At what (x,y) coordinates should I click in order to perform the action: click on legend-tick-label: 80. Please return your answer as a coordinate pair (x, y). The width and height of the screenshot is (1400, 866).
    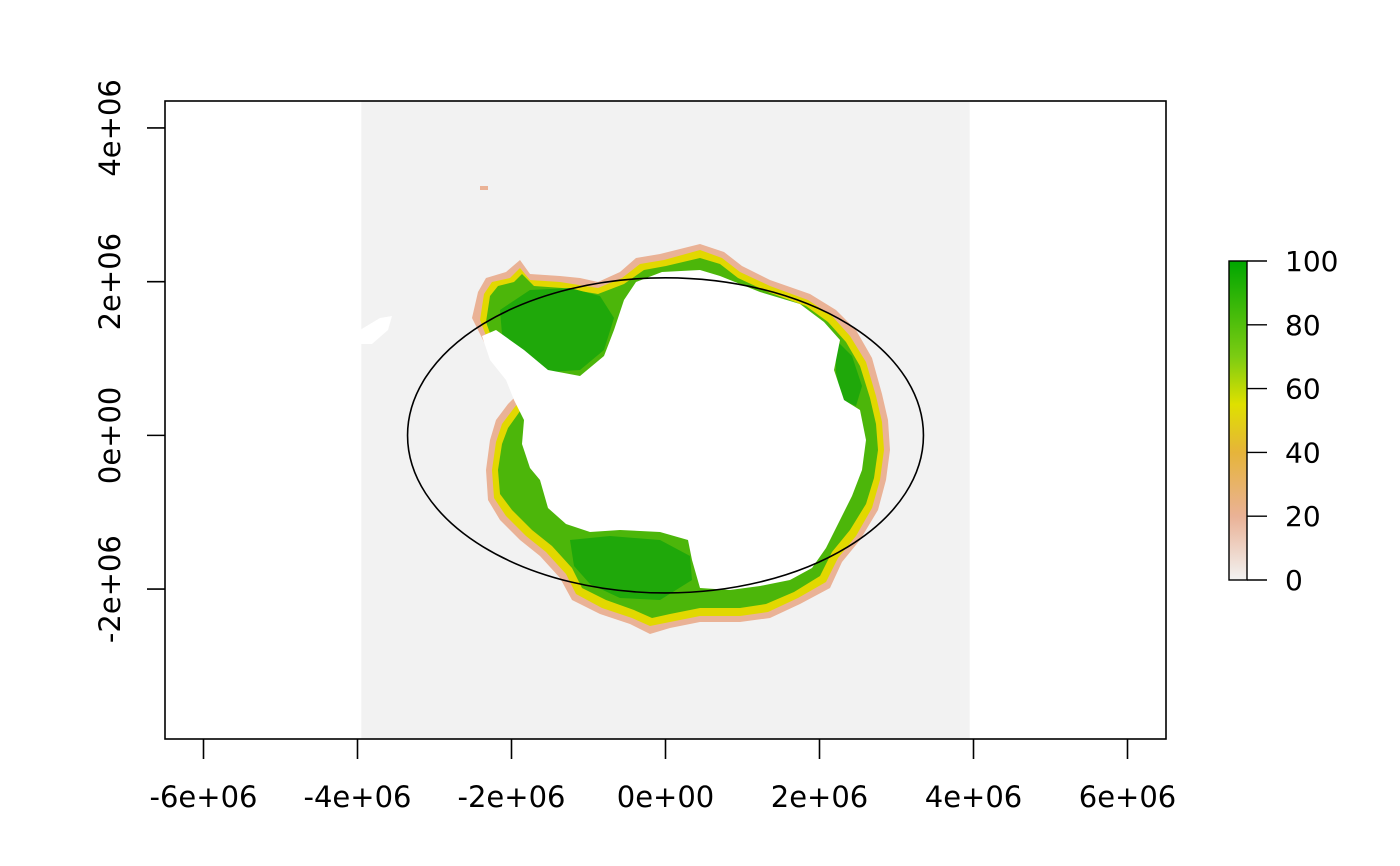
    Looking at the image, I should click on (1303, 325).